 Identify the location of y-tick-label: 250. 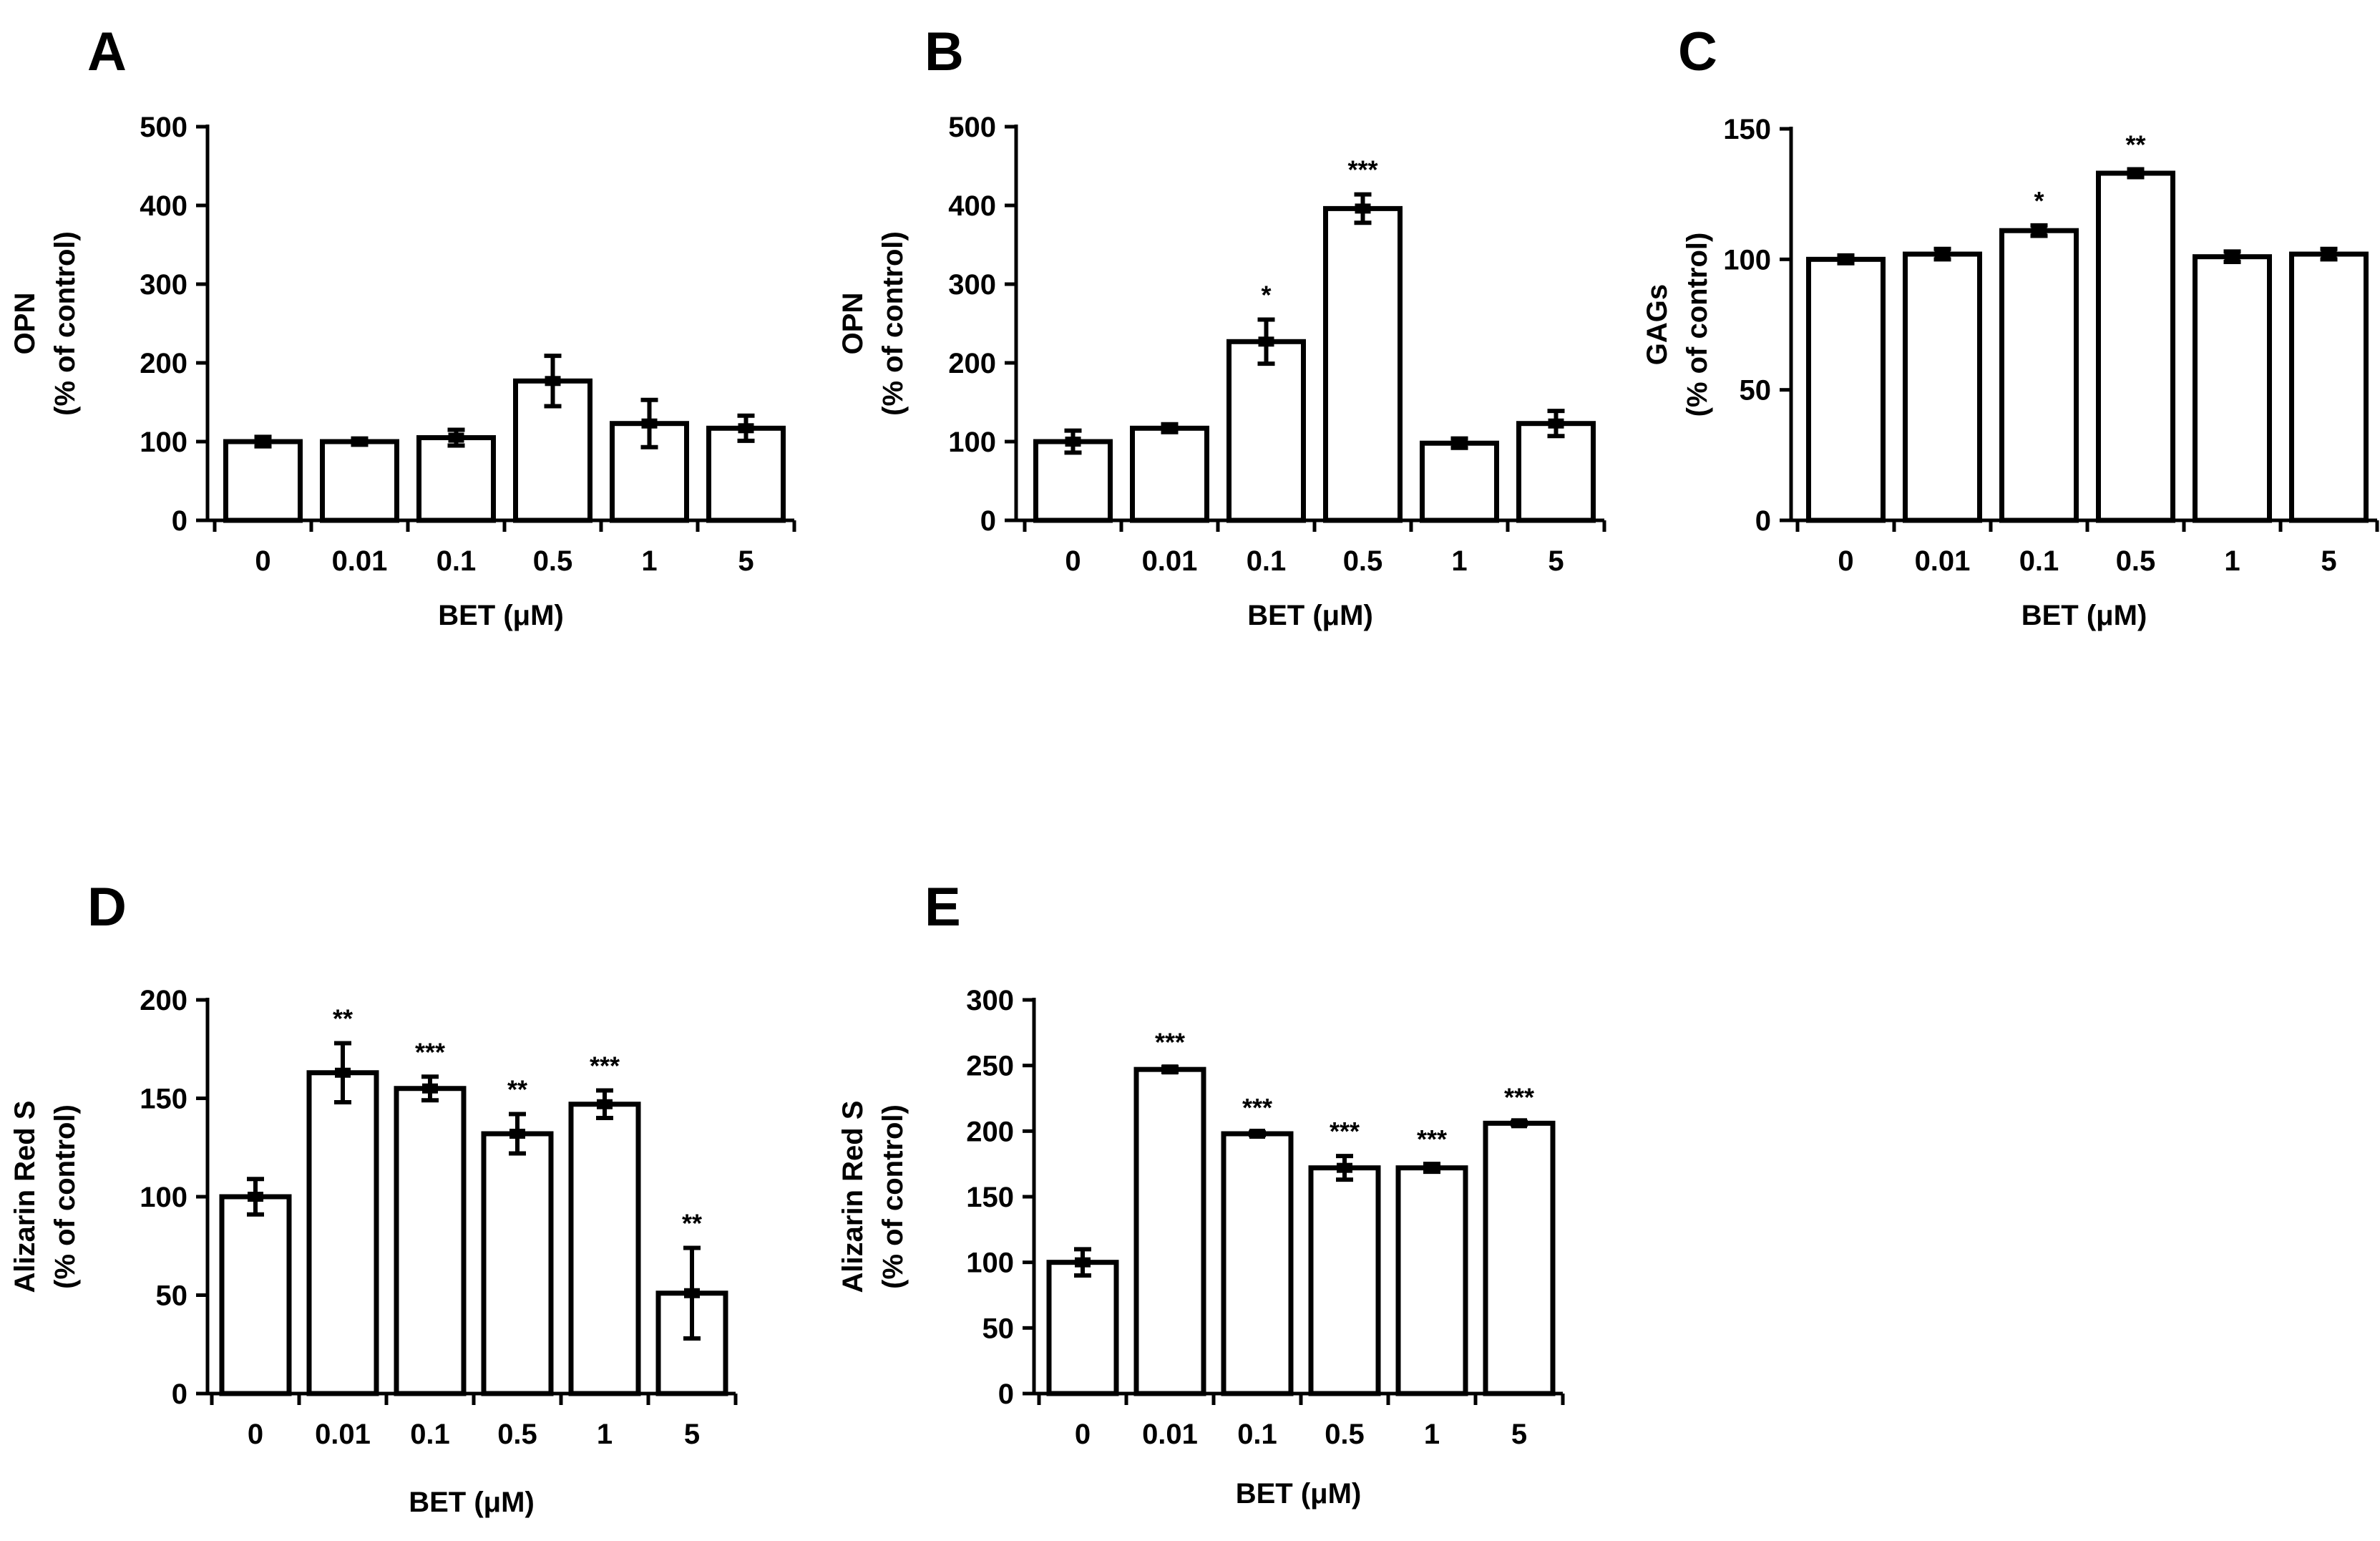
(990, 1066).